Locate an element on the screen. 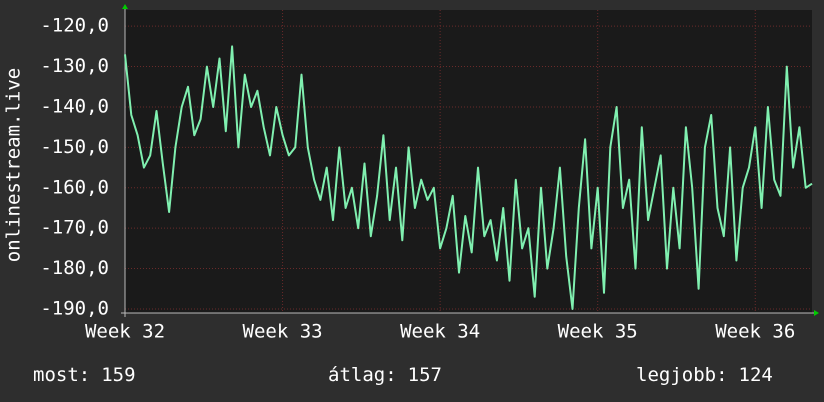 The image size is (824, 402). footer-stat: legjobb: 124 is located at coordinates (704, 375).